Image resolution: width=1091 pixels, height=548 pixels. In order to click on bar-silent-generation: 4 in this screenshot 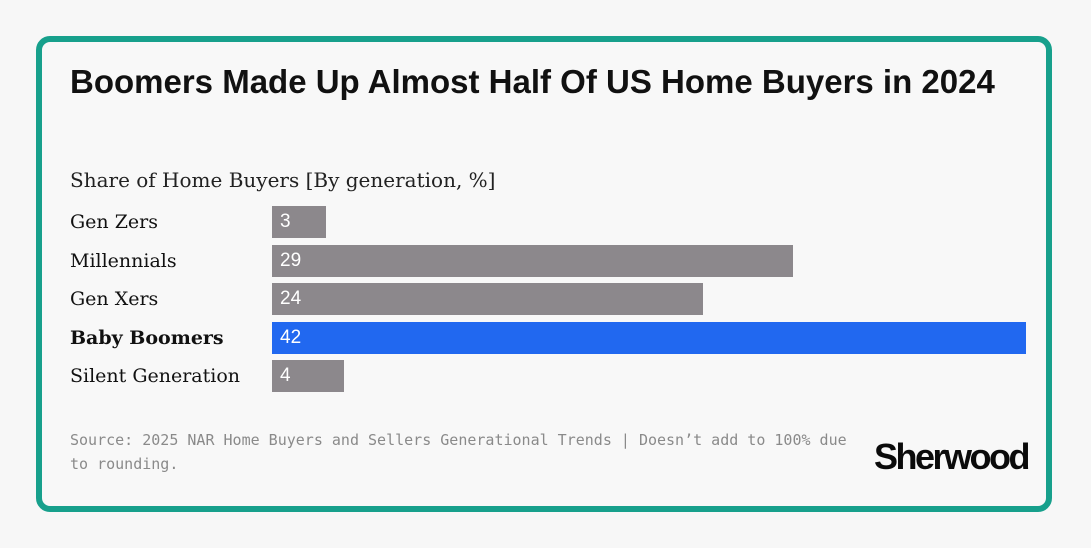, I will do `click(308, 376)`.